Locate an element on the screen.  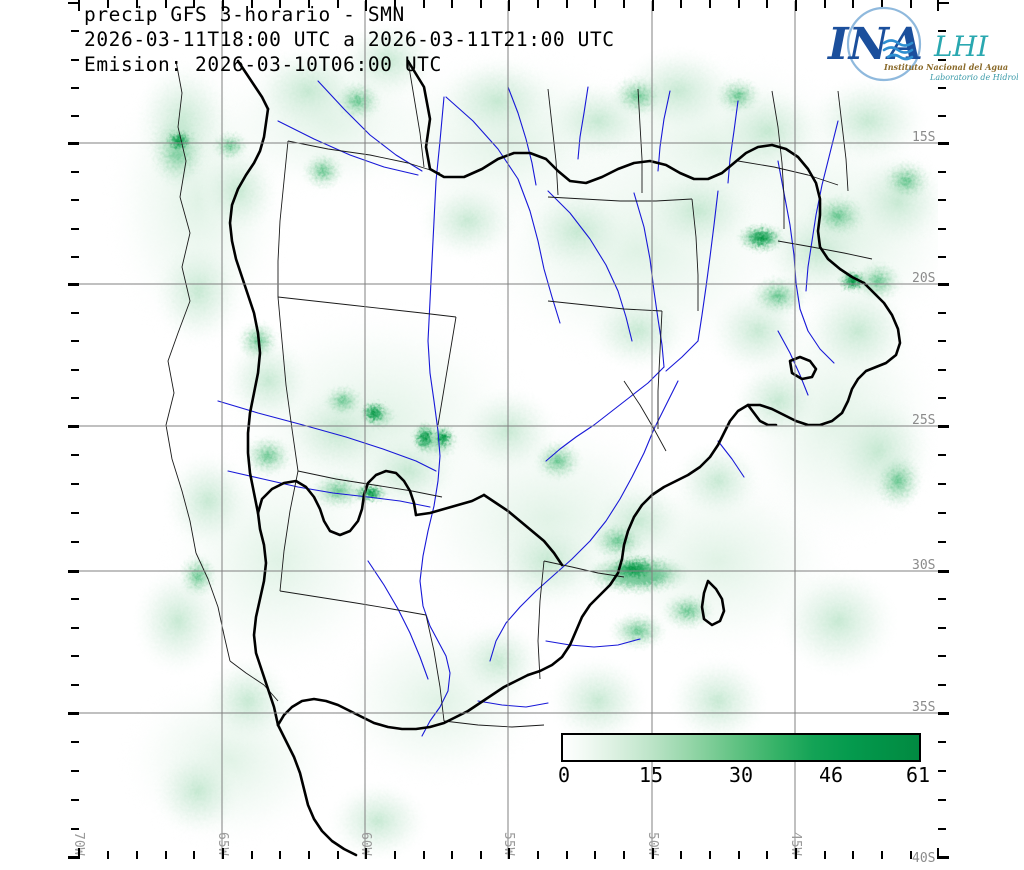
lat-label-30s: 30S is located at coordinates (924, 565).